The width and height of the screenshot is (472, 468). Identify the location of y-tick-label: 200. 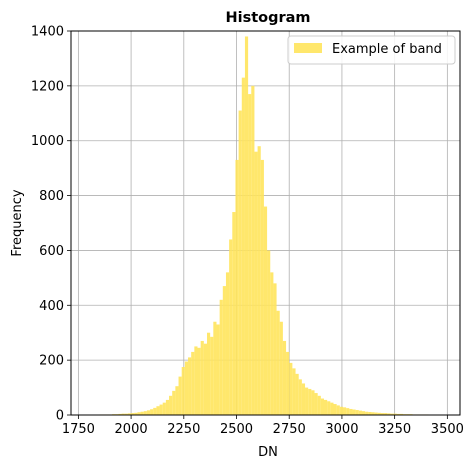
(51, 361).